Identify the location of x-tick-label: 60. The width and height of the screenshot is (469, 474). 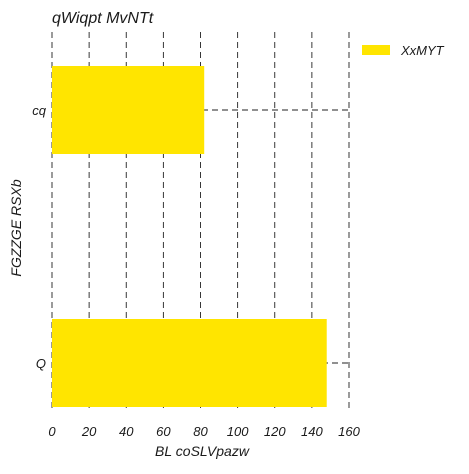
(163, 431).